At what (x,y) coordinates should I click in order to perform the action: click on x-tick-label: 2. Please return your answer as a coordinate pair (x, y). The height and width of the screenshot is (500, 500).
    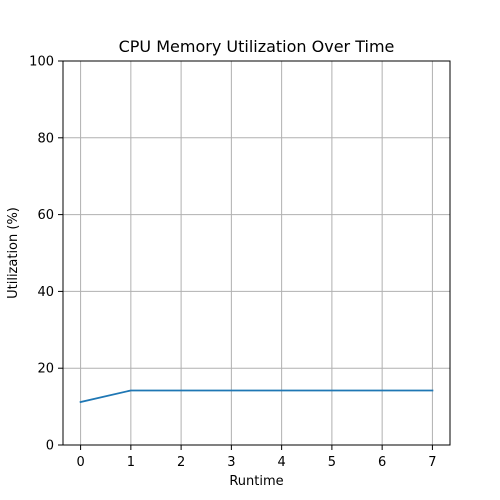
    Looking at the image, I should click on (181, 462).